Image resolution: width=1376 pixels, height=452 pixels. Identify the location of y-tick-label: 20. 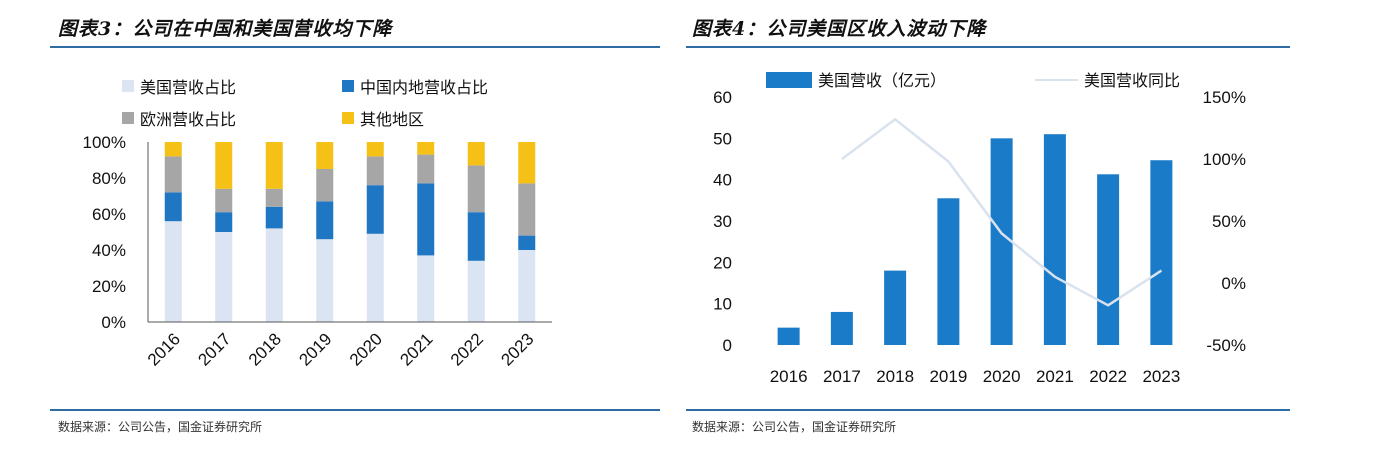
(722, 262).